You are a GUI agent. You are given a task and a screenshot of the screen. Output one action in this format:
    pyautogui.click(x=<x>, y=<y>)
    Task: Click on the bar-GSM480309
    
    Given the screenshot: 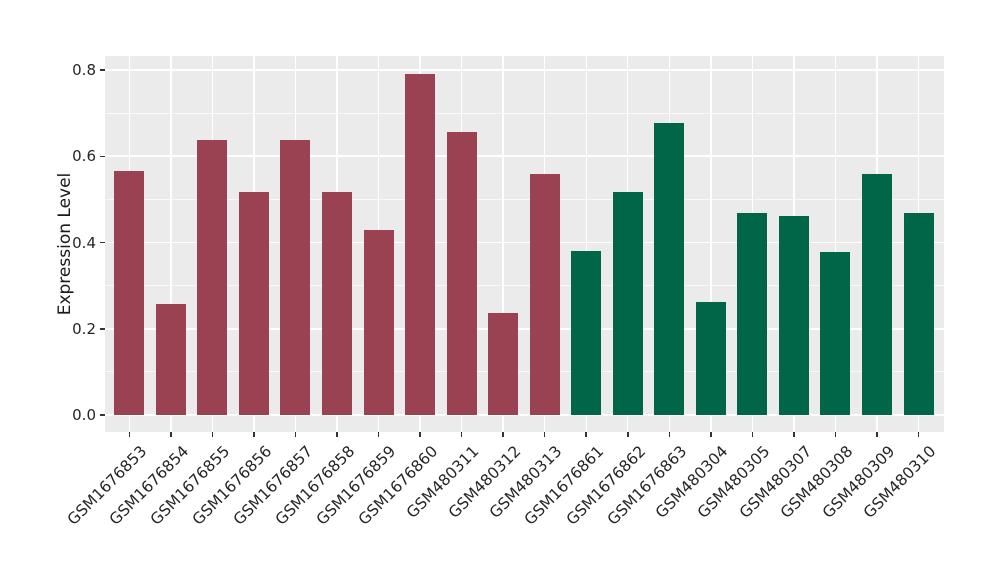 What is the action you would take?
    pyautogui.click(x=877, y=294)
    